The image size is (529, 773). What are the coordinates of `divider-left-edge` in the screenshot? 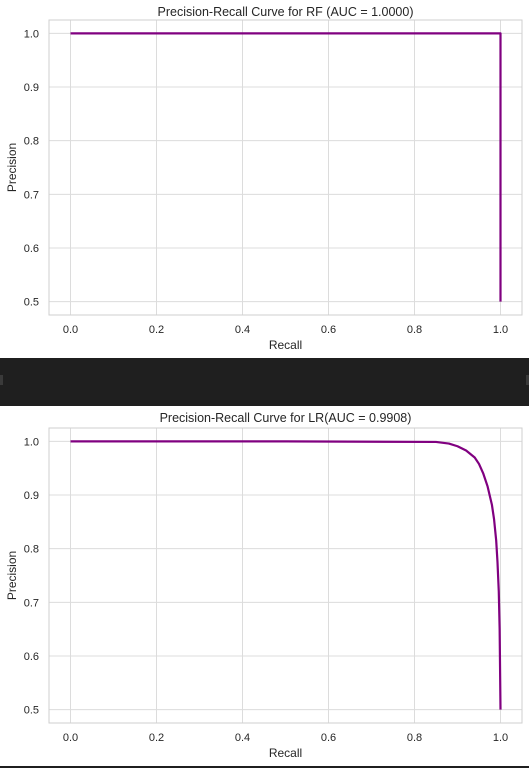 It's located at (1, 380).